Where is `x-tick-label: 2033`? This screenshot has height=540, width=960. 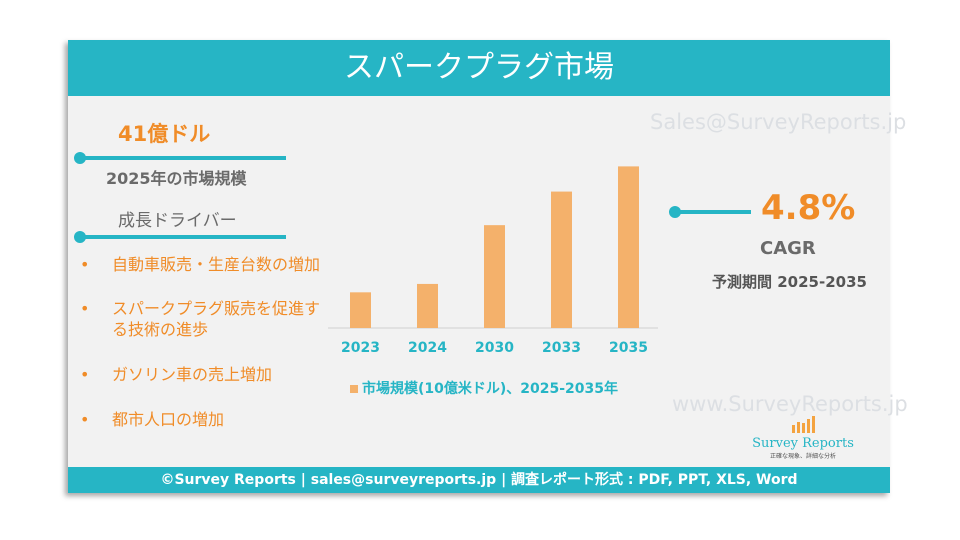
x-tick-label: 2033 is located at coordinates (561, 348).